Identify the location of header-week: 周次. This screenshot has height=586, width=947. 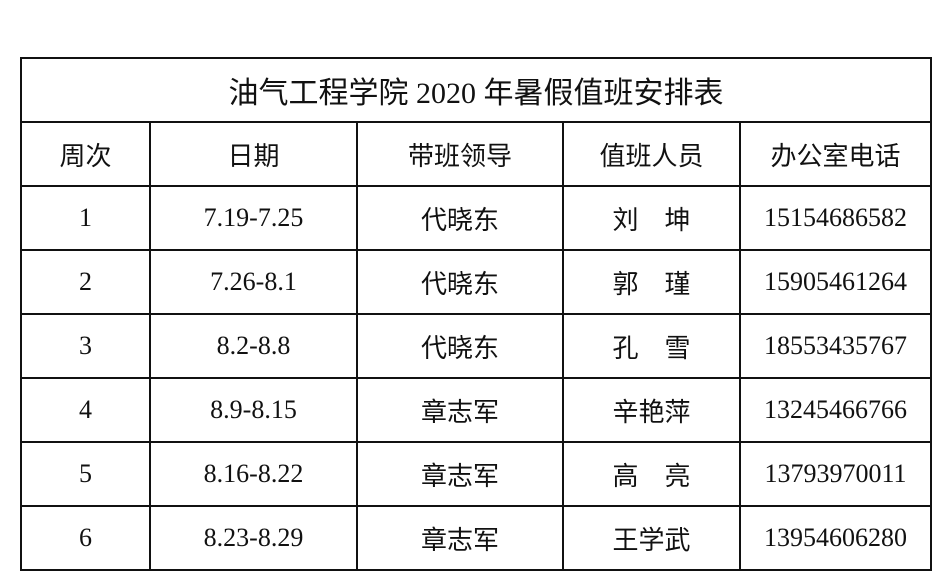
(85, 154).